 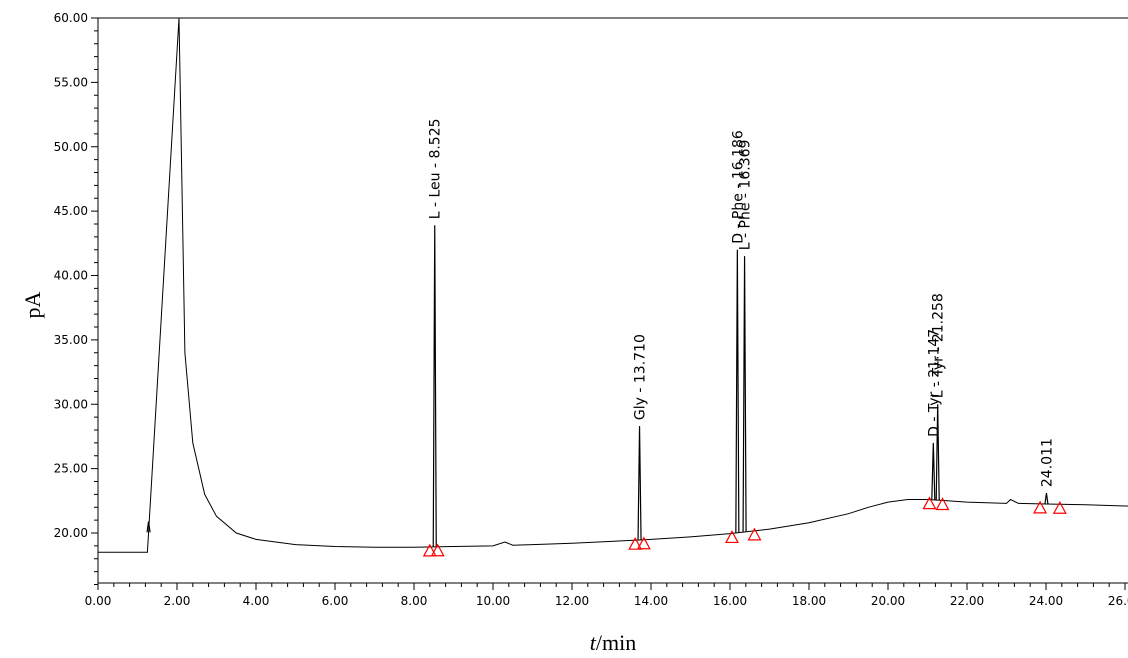 I want to click on peak-label-D-Tyr: D - Tyr - 21.147, so click(x=934, y=383).